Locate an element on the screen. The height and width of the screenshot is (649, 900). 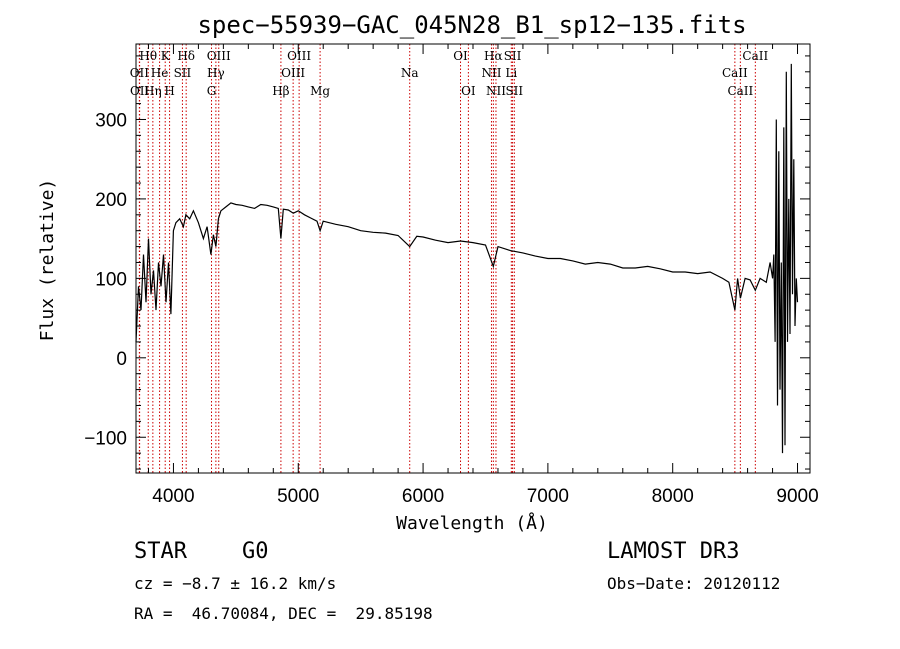
y-axis-label: Flux (relative) is located at coordinates (47, 260).